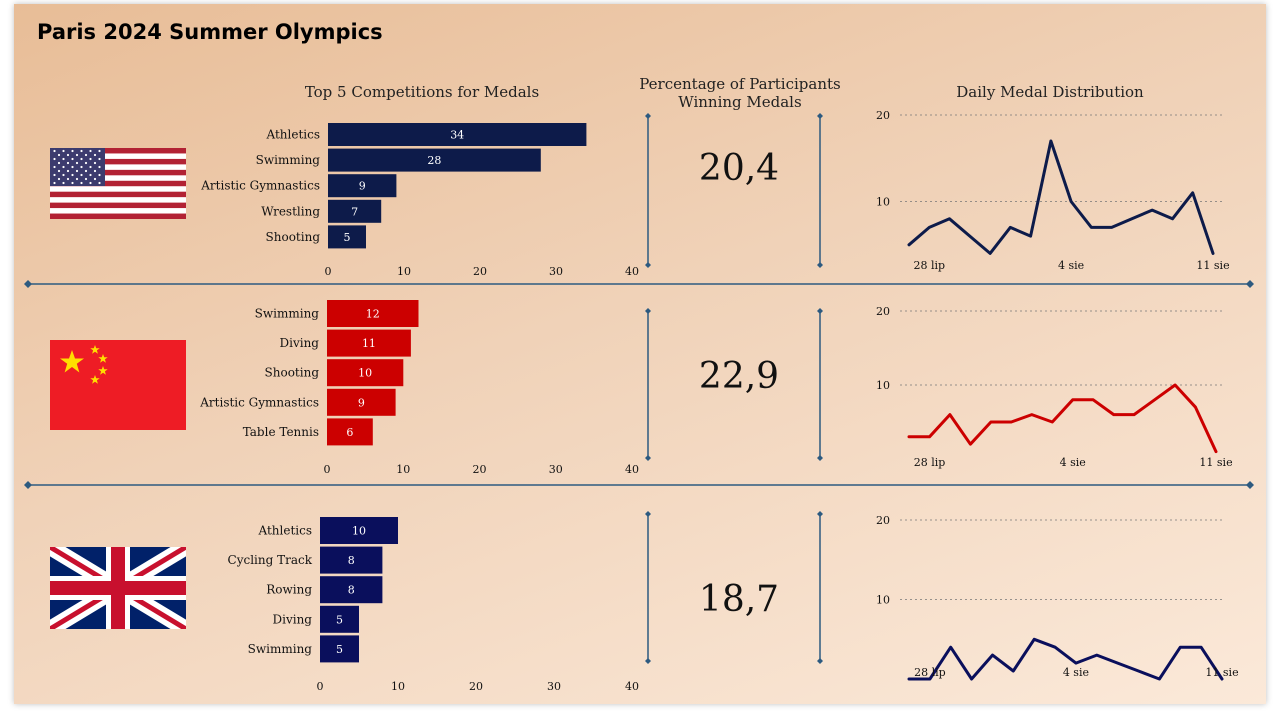 The width and height of the screenshot is (1280, 720). I want to click on bar-value-label: 6, so click(349, 432).